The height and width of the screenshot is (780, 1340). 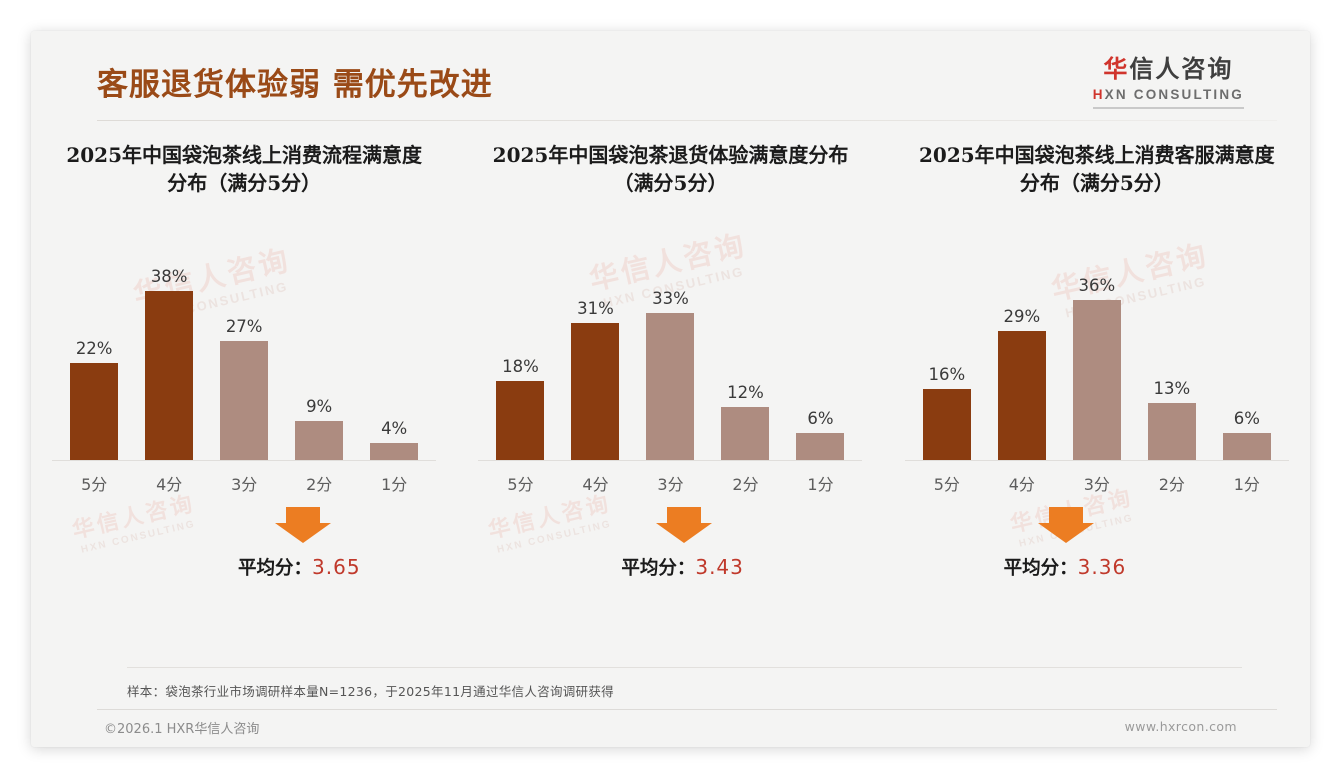 What do you see at coordinates (947, 345) in the screenshot?
I see `bar-slot: 16%` at bounding box center [947, 345].